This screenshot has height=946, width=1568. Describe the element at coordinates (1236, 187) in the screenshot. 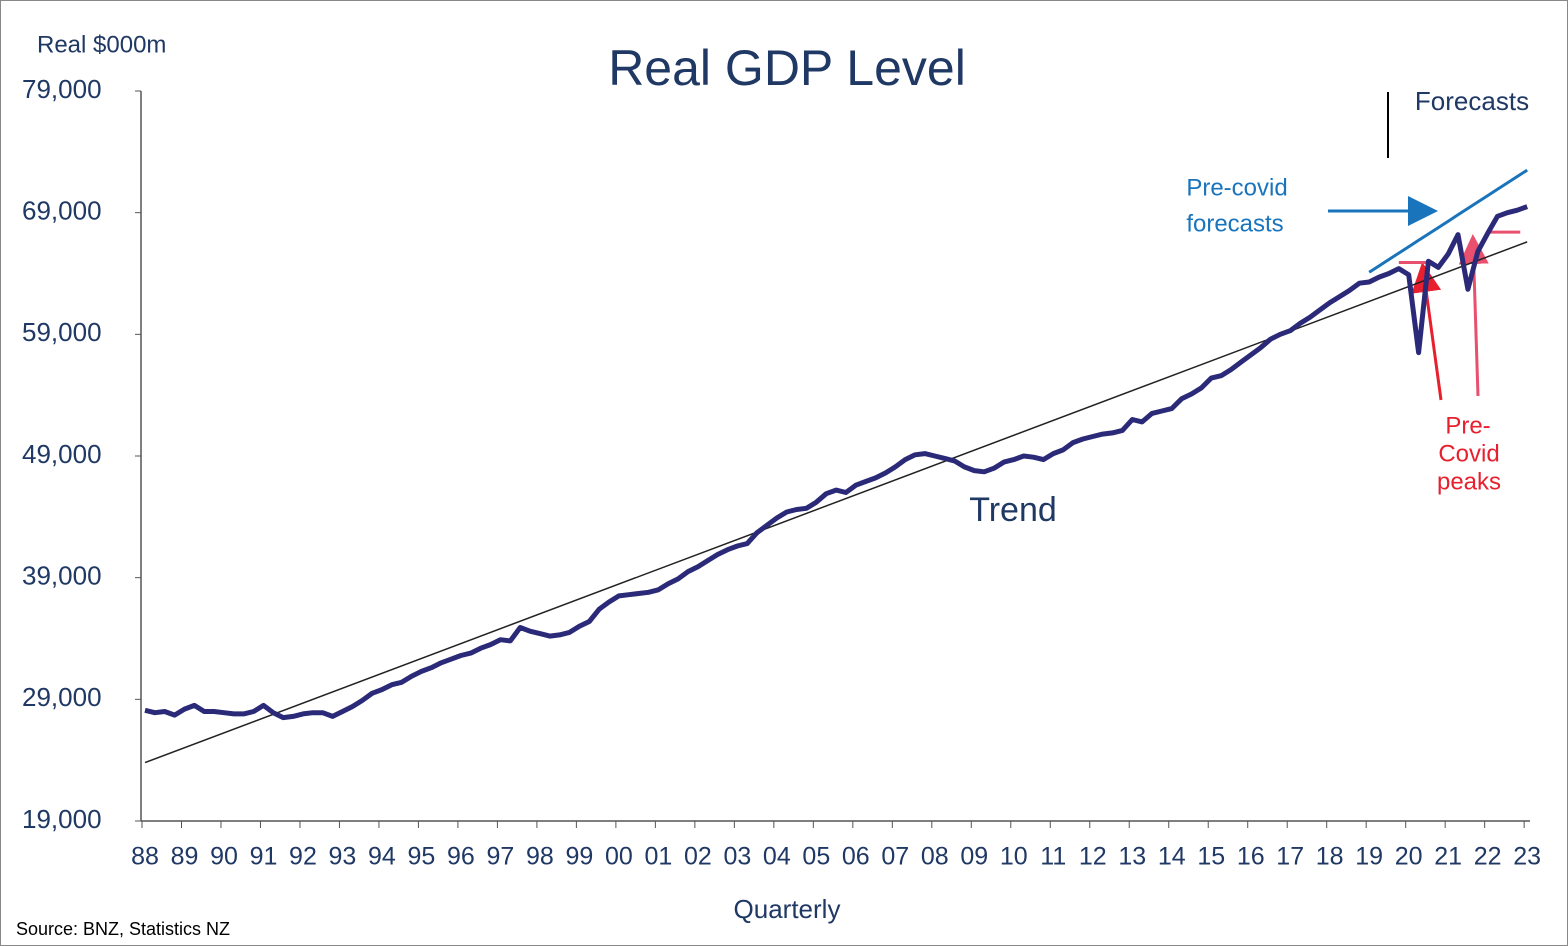

I see `precovid-label: Pre-covid` at that location.